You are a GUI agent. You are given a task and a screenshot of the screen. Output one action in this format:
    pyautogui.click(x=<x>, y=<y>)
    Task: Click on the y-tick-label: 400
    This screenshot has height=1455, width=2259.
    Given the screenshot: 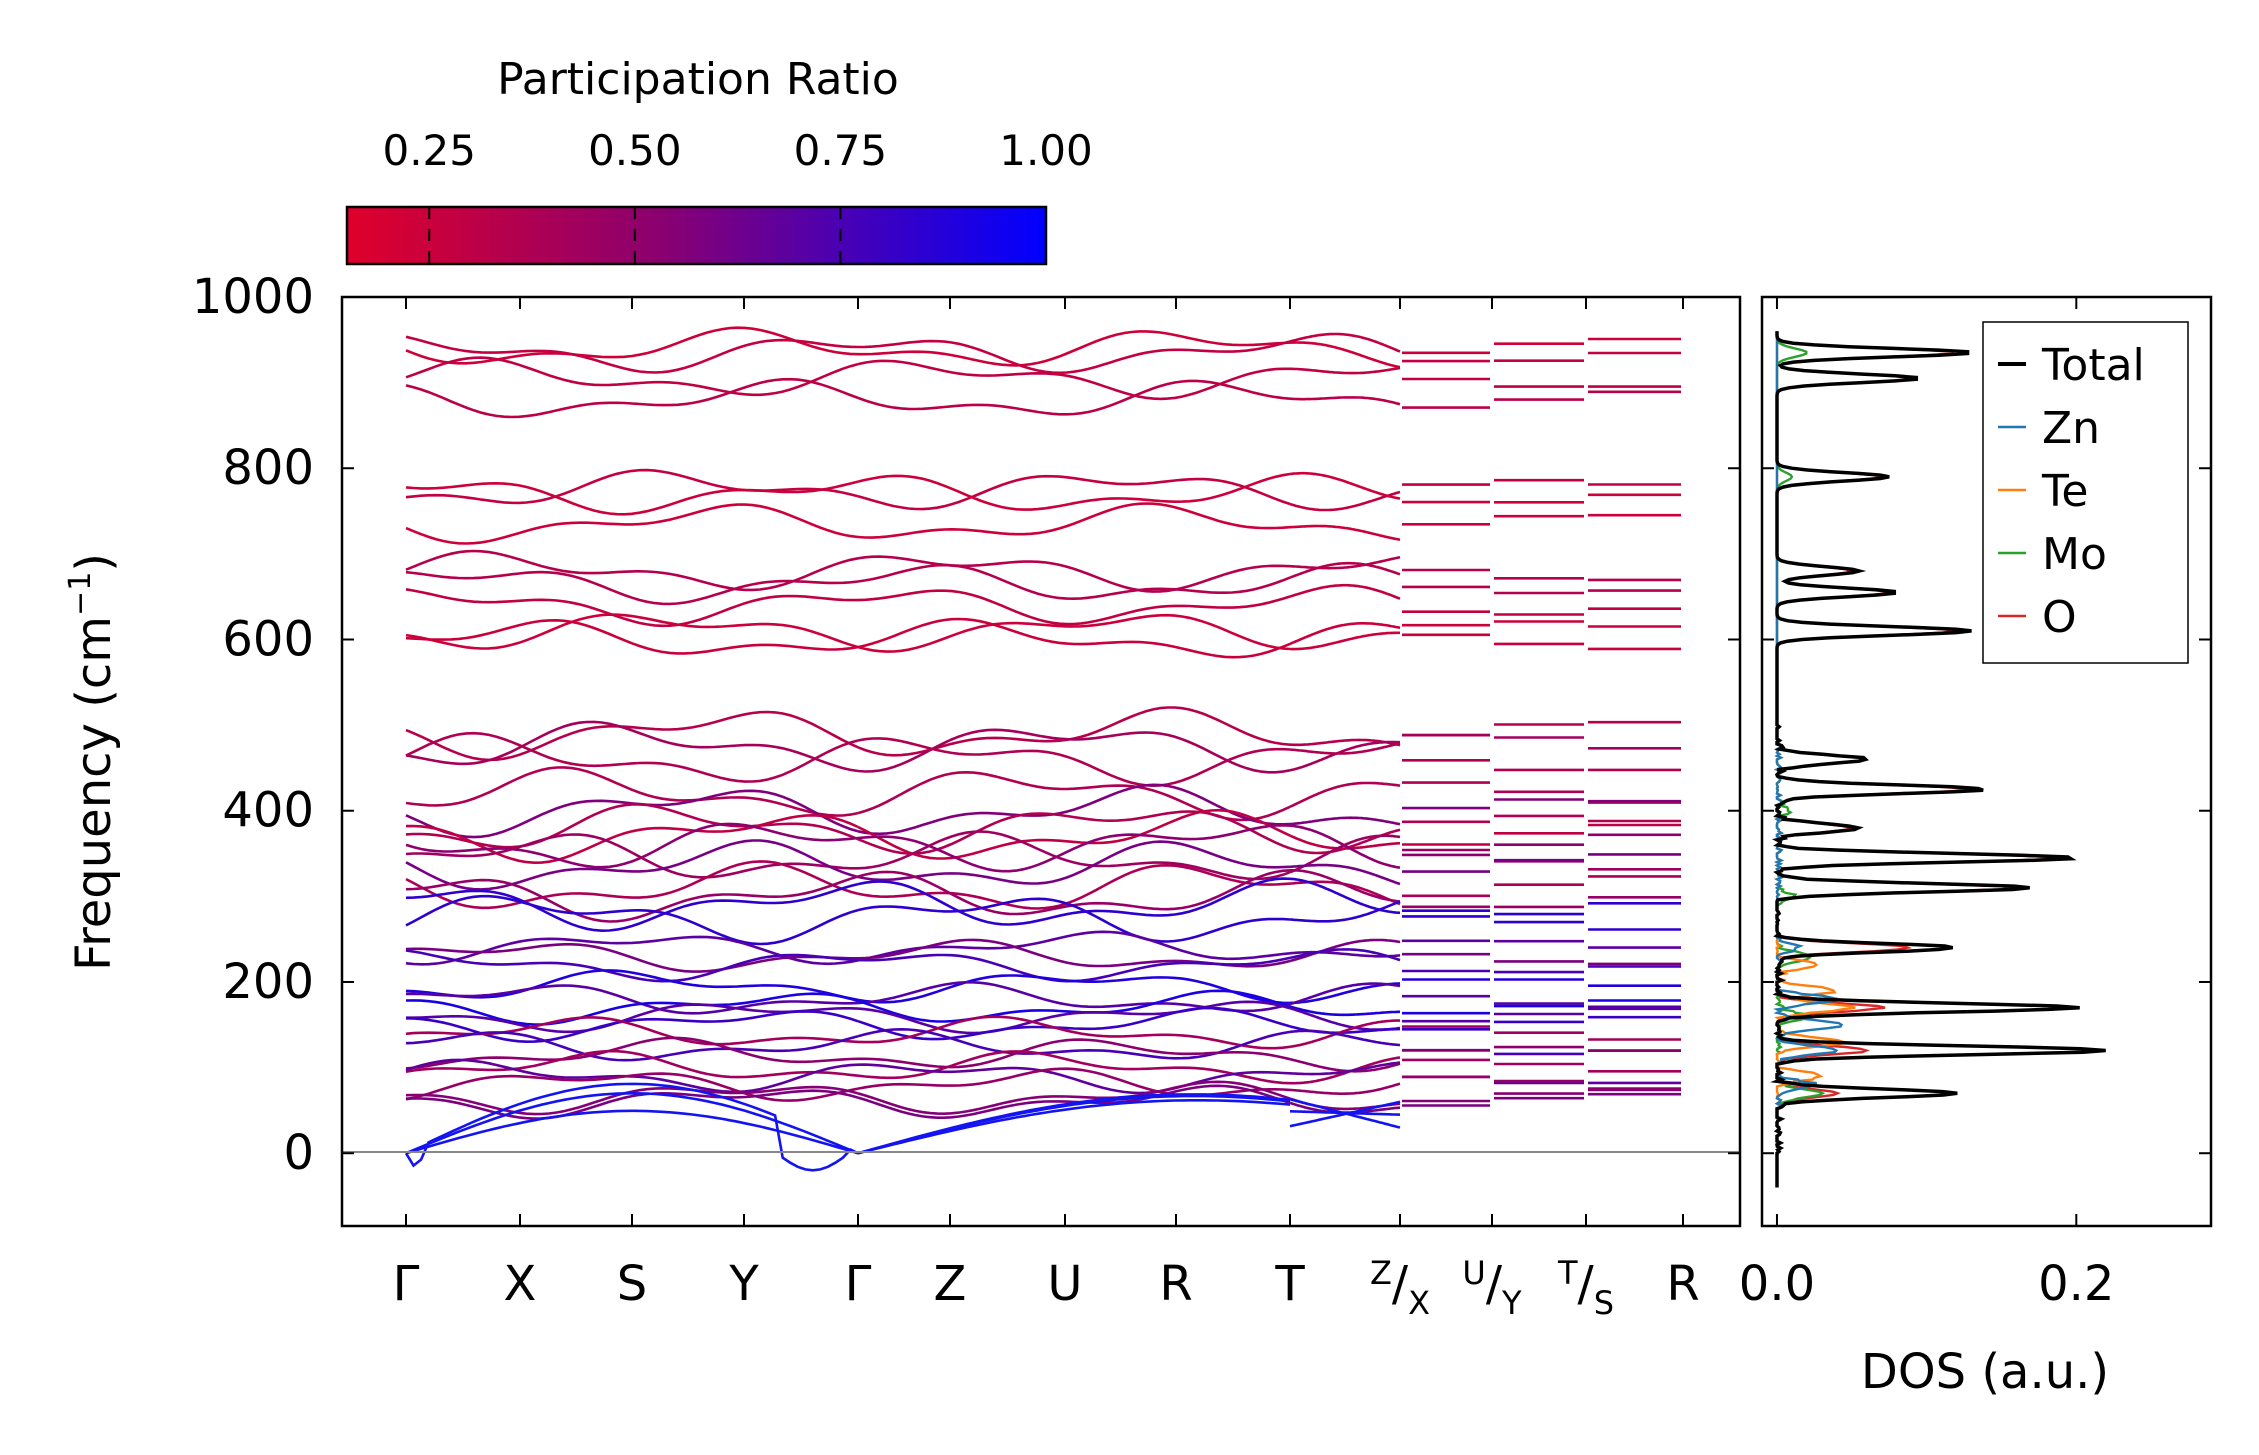 What is the action you would take?
    pyautogui.click(x=268, y=811)
    